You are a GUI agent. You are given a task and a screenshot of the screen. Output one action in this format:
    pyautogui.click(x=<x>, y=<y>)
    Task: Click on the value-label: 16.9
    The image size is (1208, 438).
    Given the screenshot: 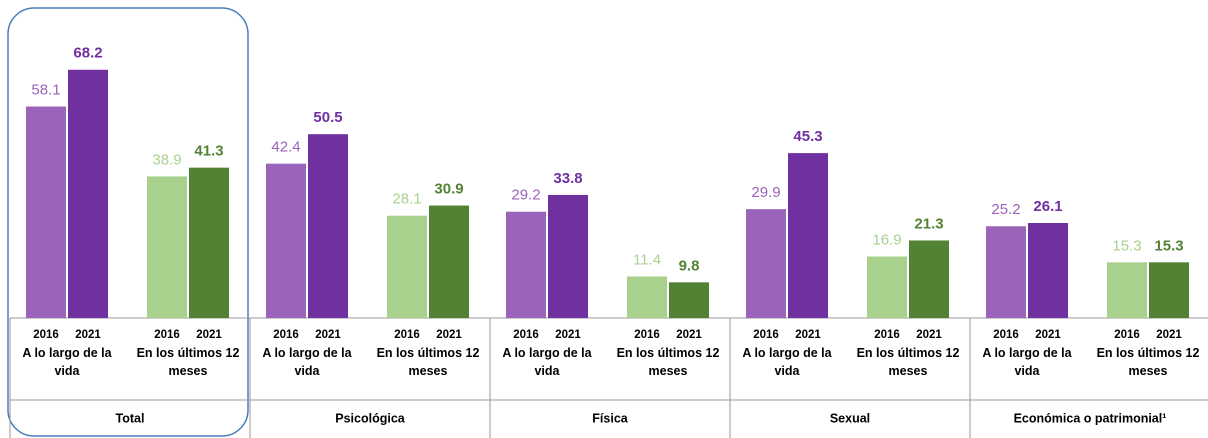 What is the action you would take?
    pyautogui.click(x=886, y=239)
    